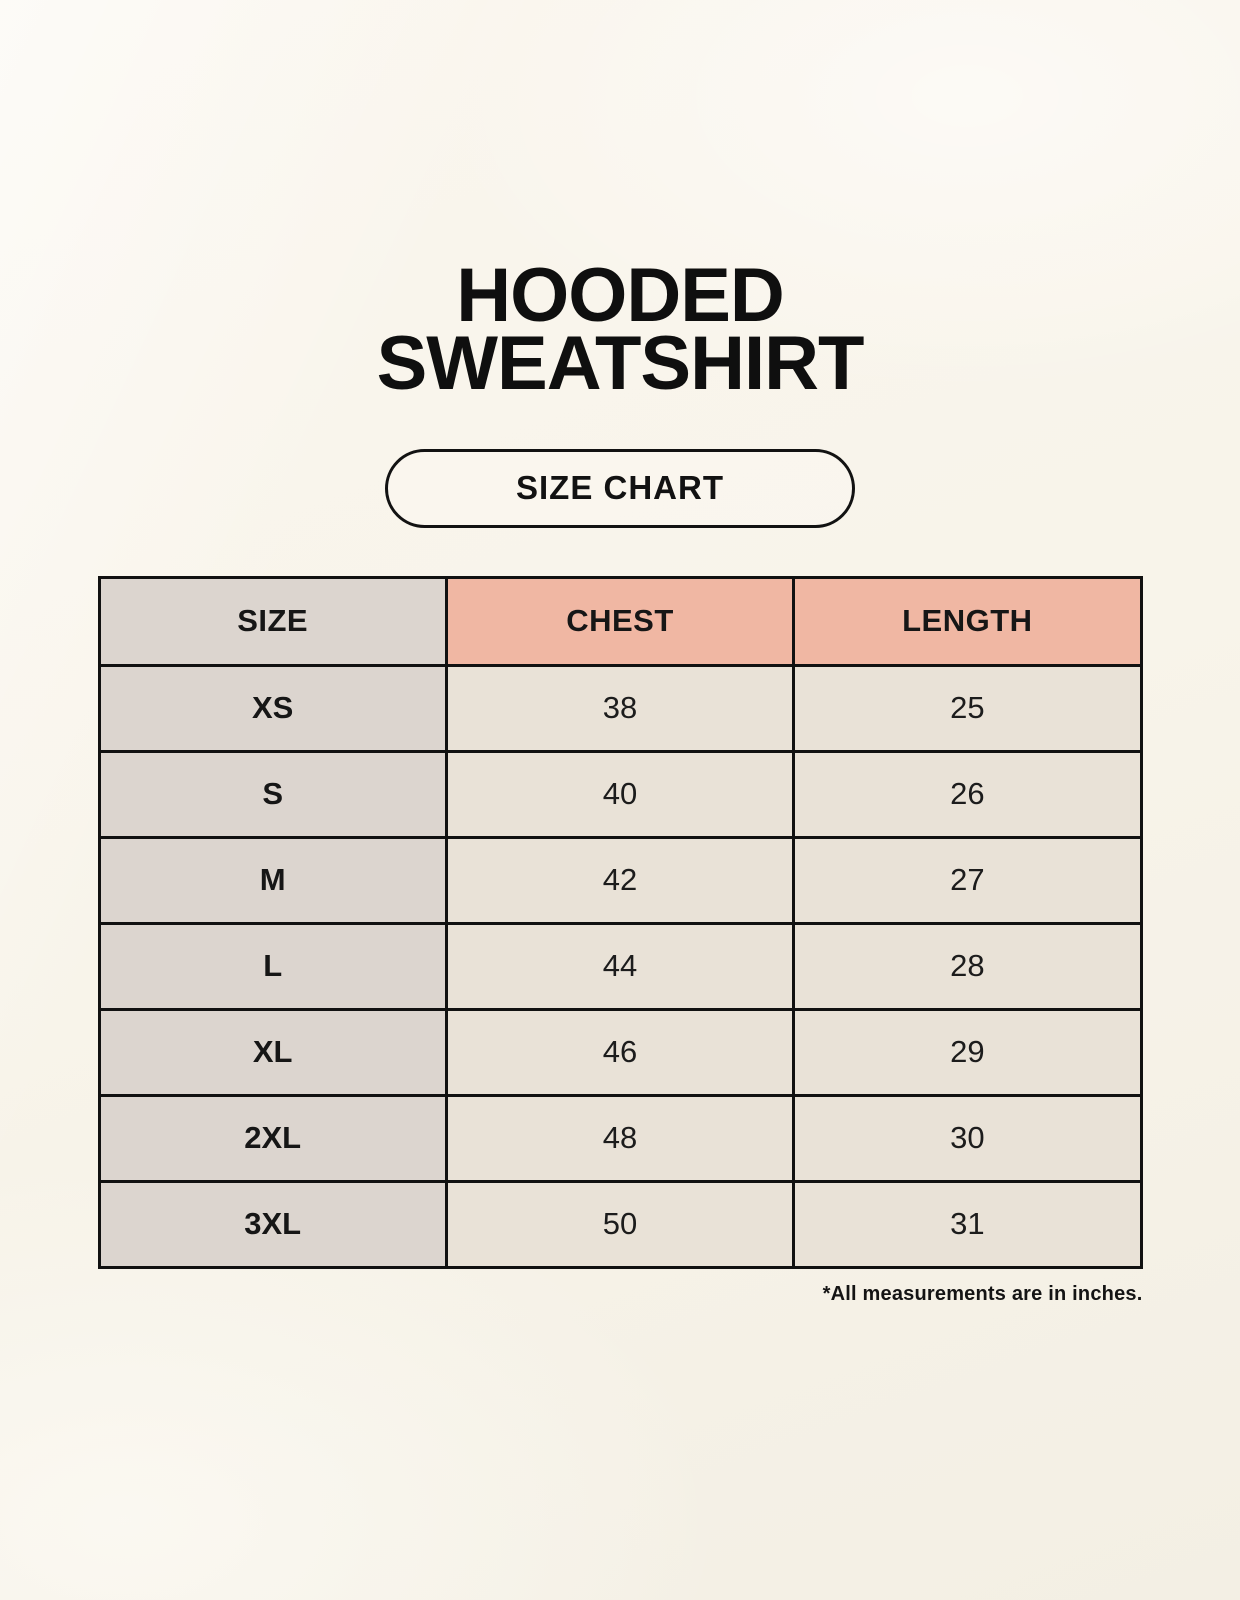 This screenshot has height=1600, width=1240. What do you see at coordinates (967, 880) in the screenshot?
I see `length-value-cell: 27` at bounding box center [967, 880].